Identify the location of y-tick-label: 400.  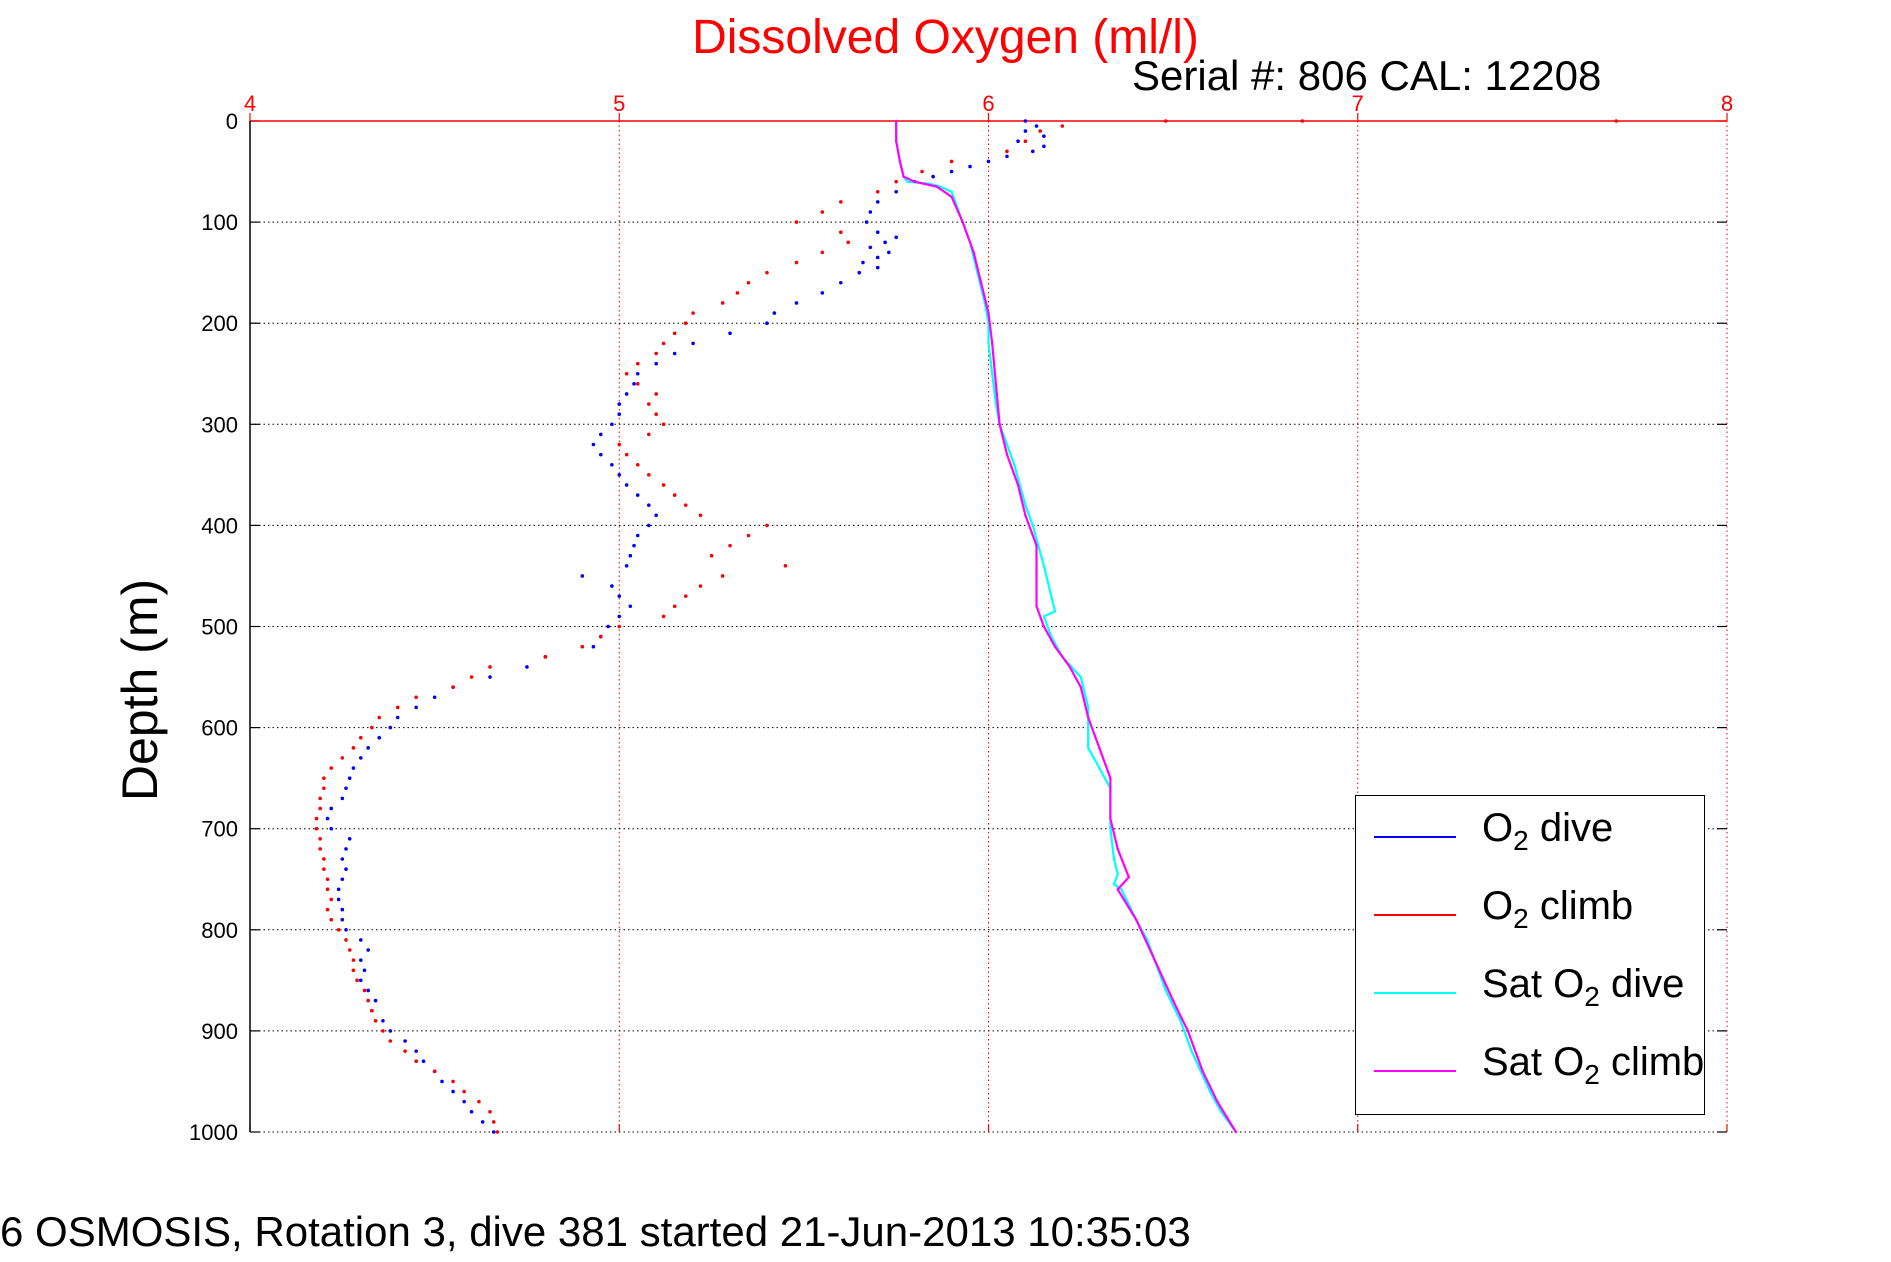
(219, 525).